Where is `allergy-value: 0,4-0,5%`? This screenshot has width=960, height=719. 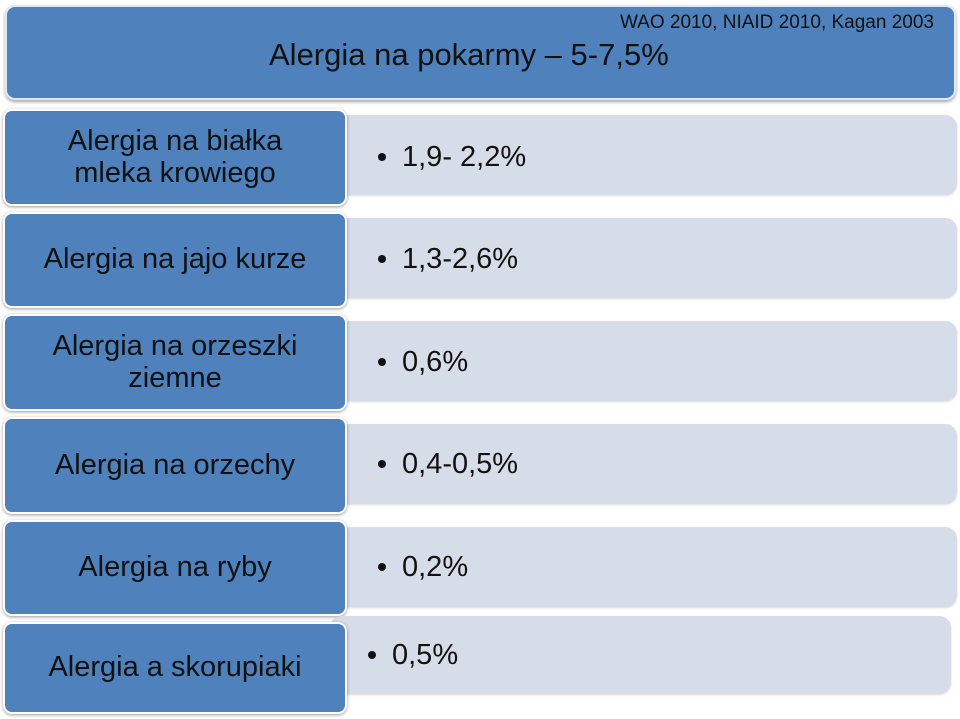
allergy-value: 0,4-0,5% is located at coordinates (448, 464).